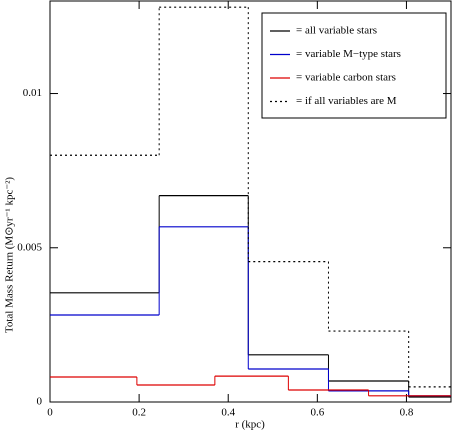  Describe the element at coordinates (348, 54) in the screenshot. I see `legend-label: = variable M−type stars` at that location.